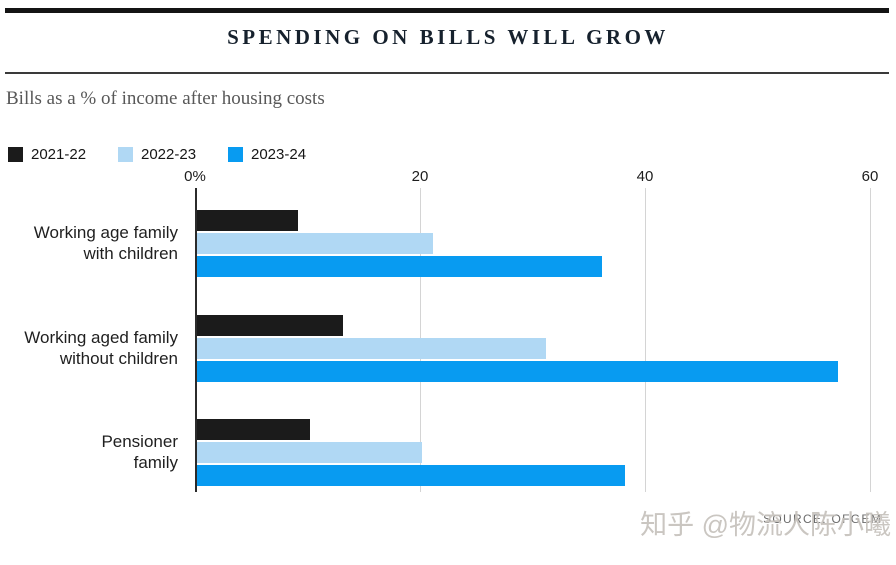  I want to click on x-tick-label: 40, so click(645, 176).